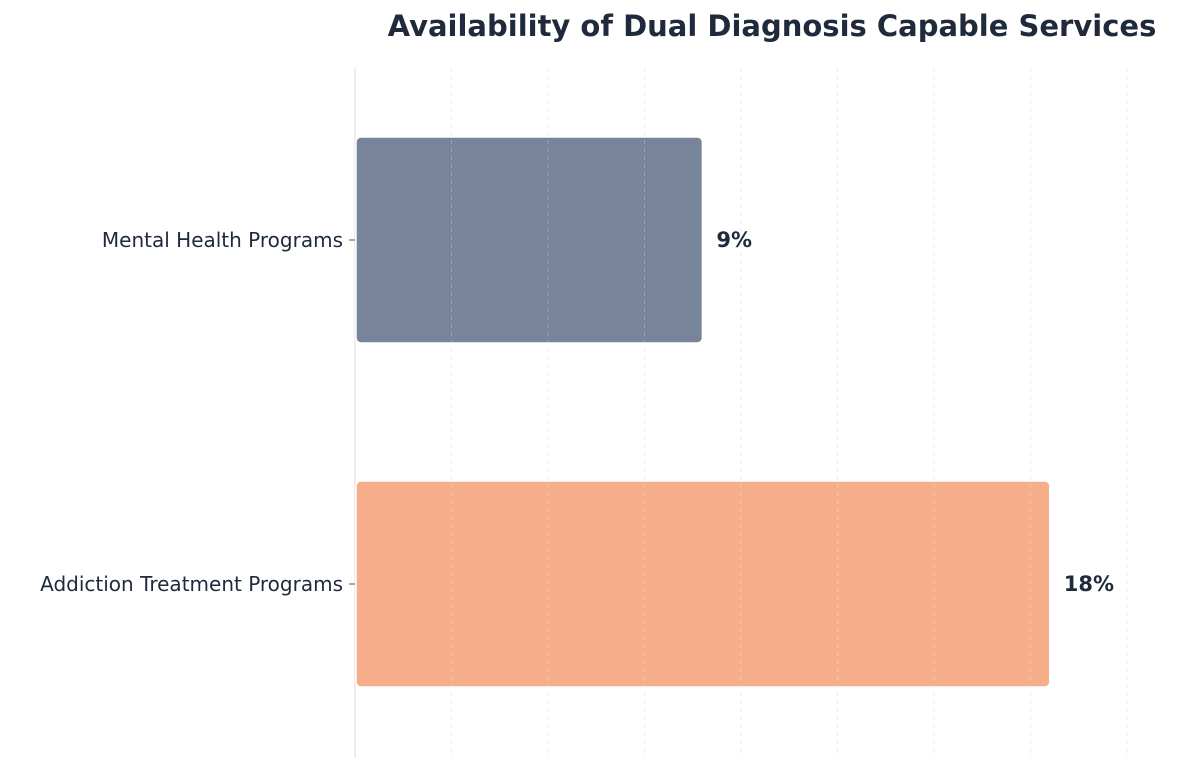  What do you see at coordinates (222, 240) in the screenshot?
I see `y-tick-label: Mental Health Programs` at bounding box center [222, 240].